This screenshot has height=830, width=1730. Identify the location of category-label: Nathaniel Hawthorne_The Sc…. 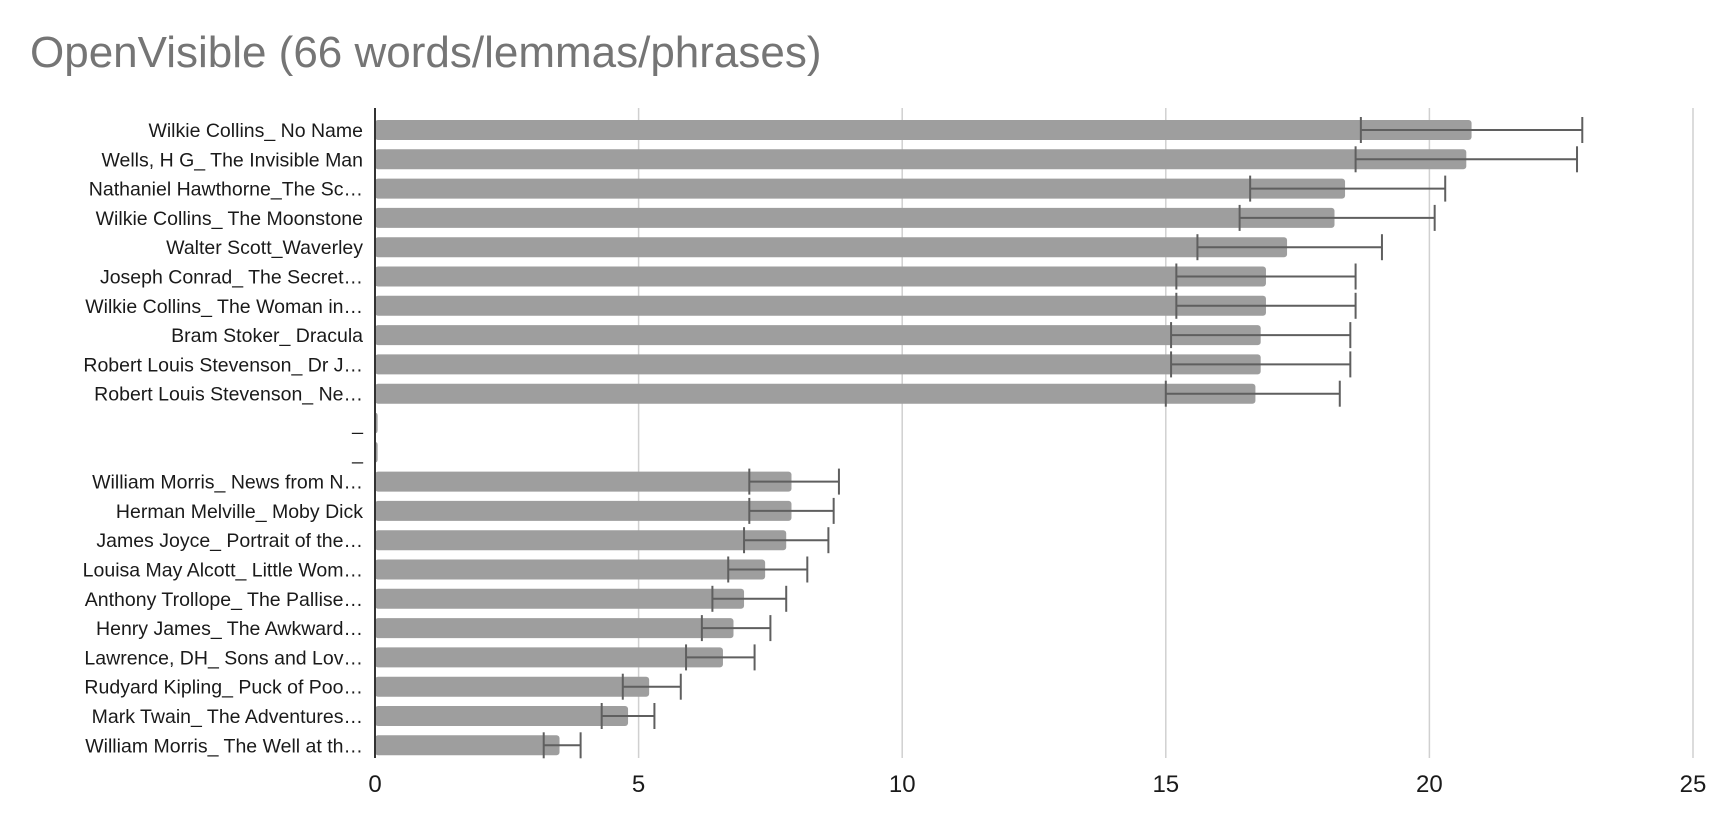
(226, 190).